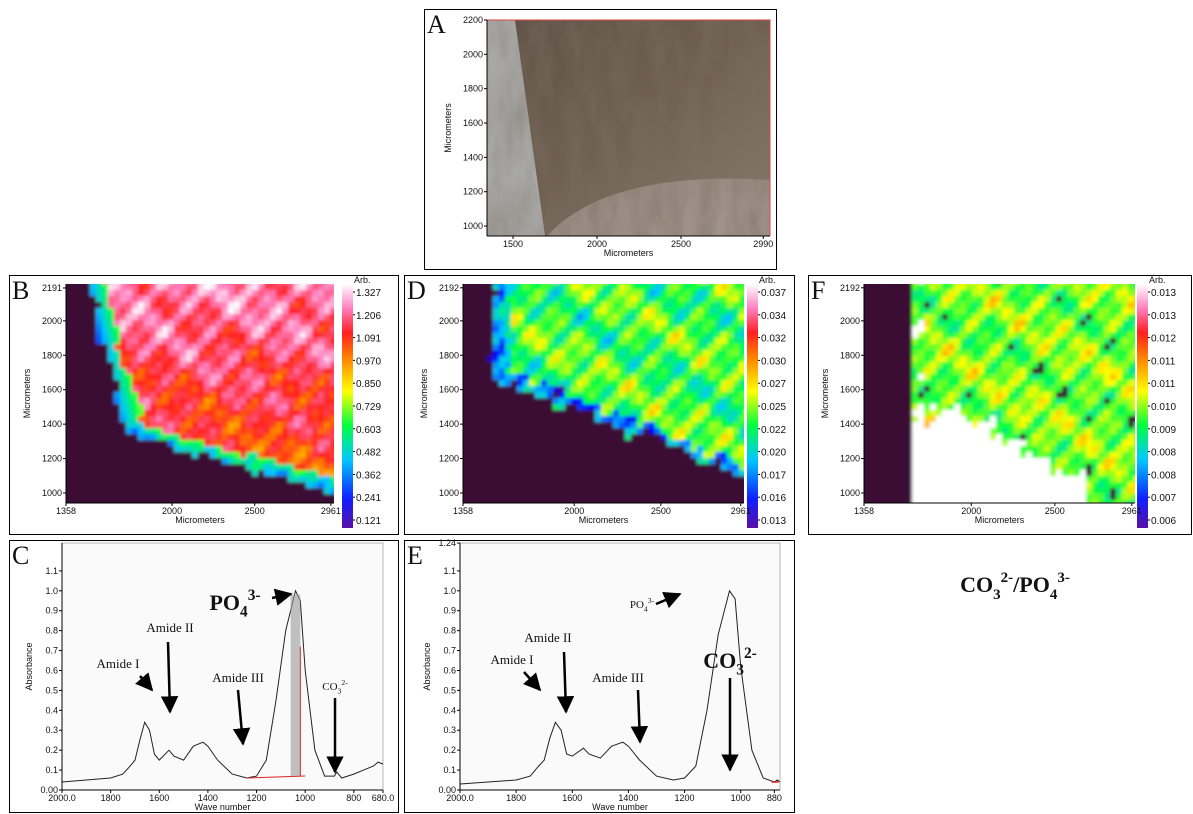 Image resolution: width=1193 pixels, height=814 pixels. I want to click on x-axis-label: Micrometers, so click(604, 520).